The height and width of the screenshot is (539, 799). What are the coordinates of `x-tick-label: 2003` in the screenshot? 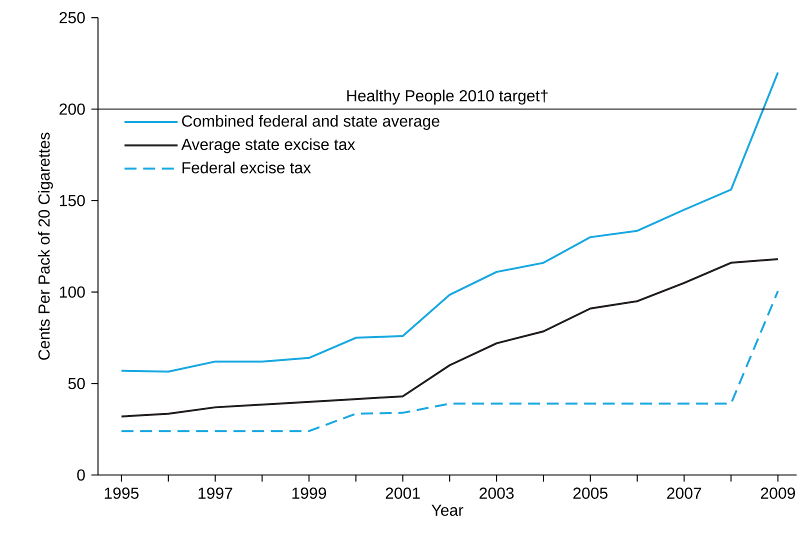 It's located at (497, 493).